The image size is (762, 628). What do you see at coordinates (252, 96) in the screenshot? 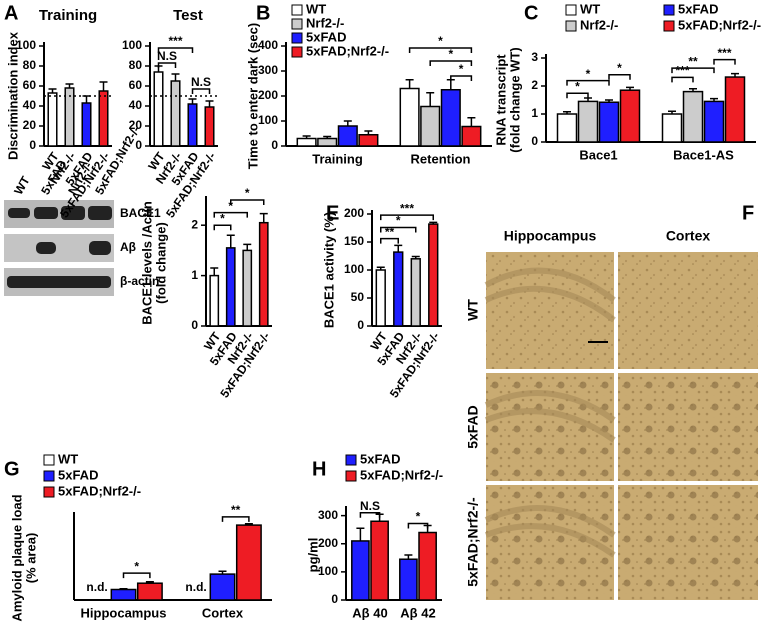
I see `y-axis-label: Time to enter dark (sec)` at bounding box center [252, 96].